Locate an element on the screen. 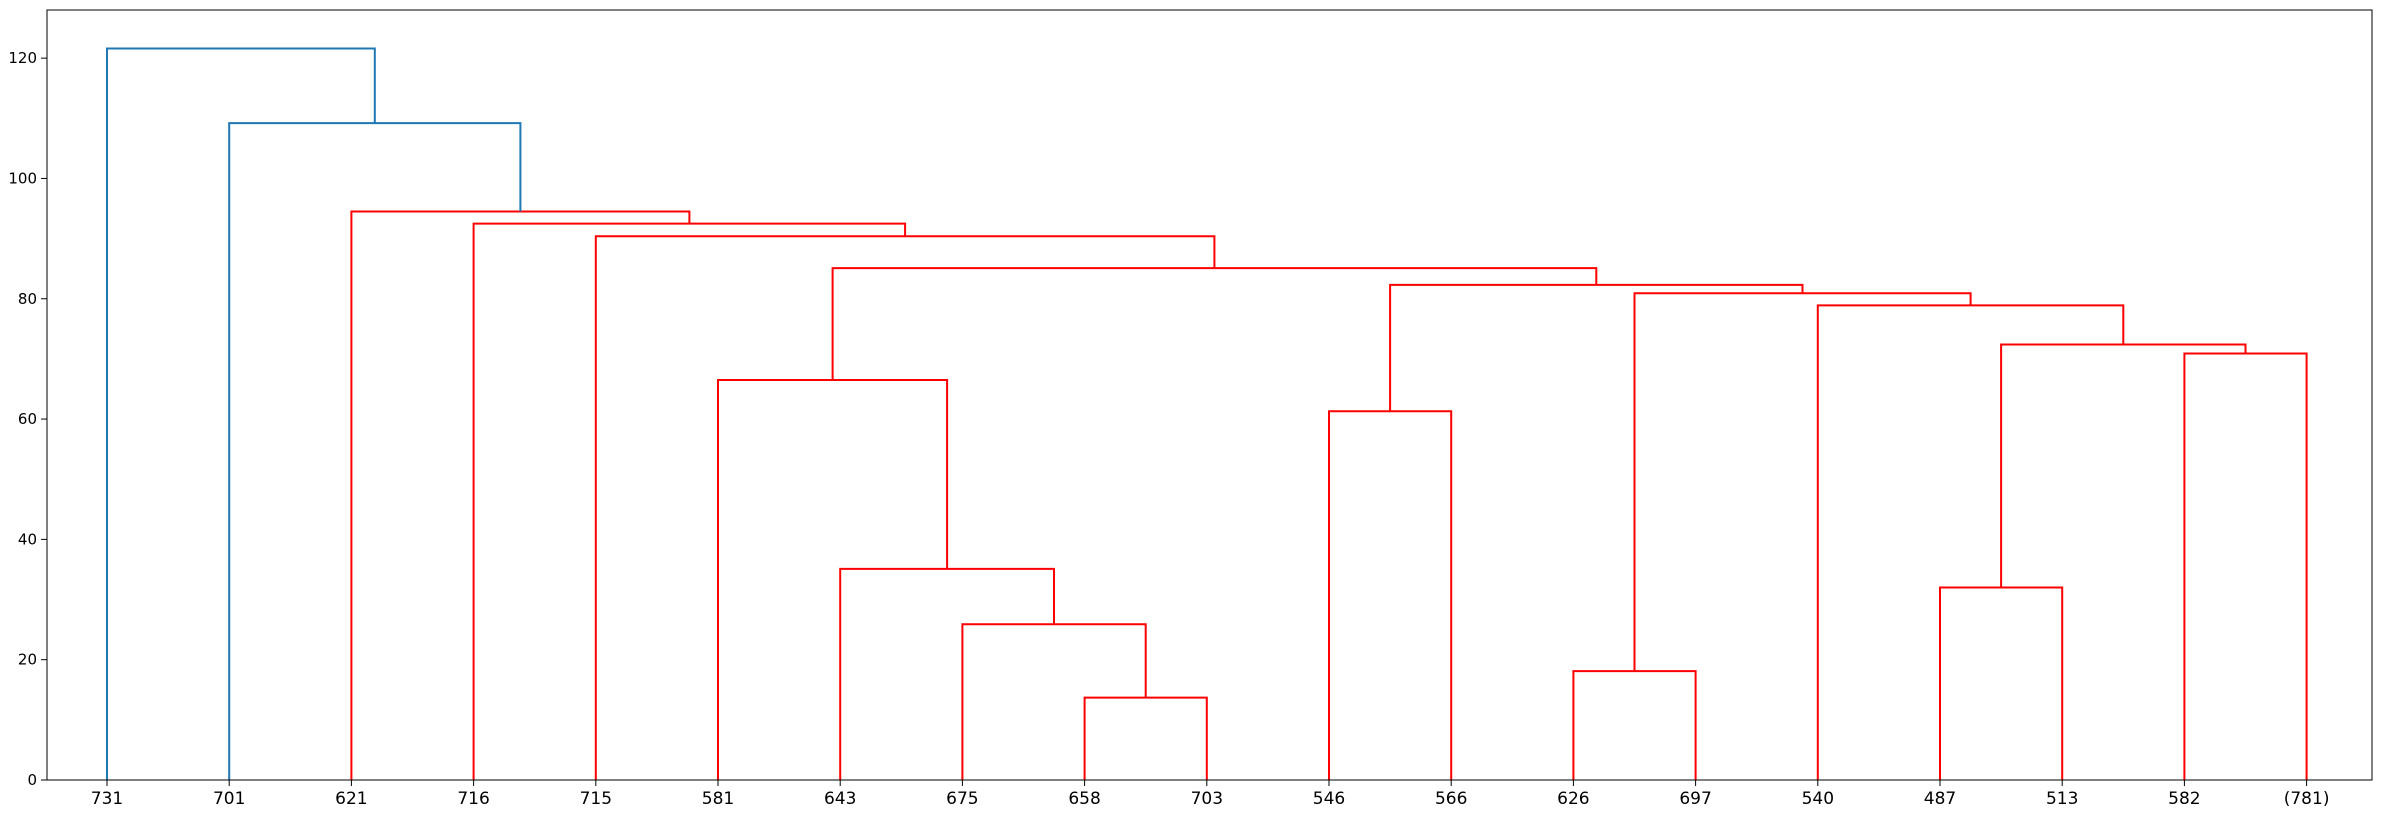  leaf-label: 675 is located at coordinates (962, 799).